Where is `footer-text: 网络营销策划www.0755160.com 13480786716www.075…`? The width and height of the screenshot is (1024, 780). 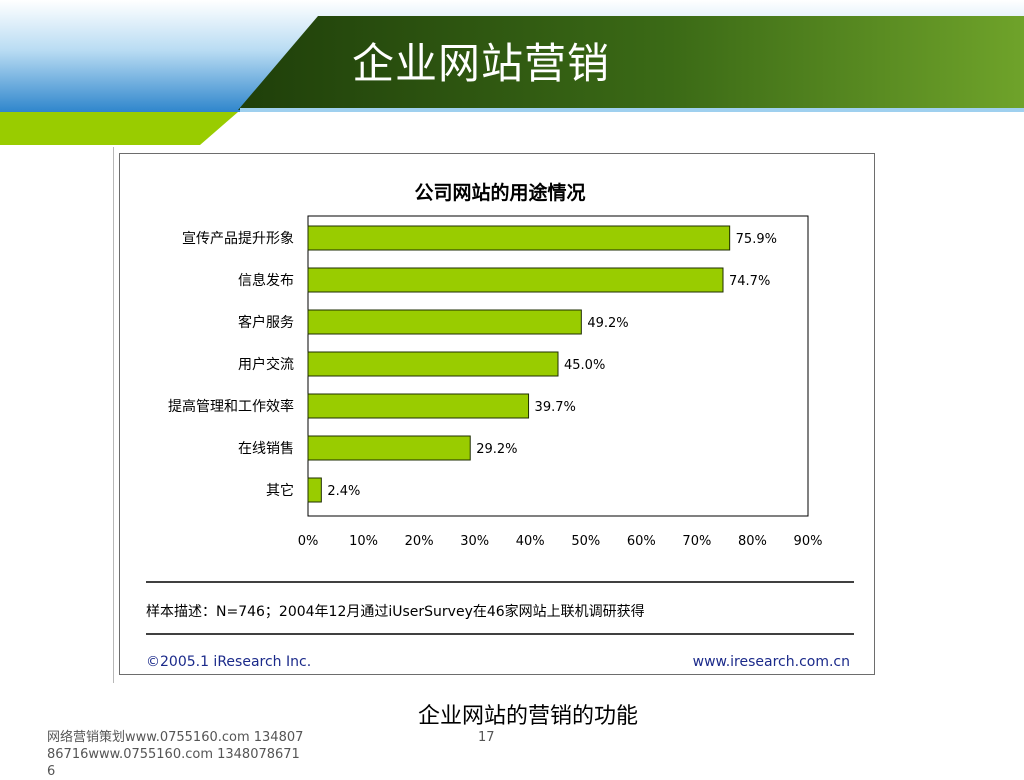
footer-text: 网络营销策划www.0755160.com 13480786716www.075… is located at coordinates (175, 754).